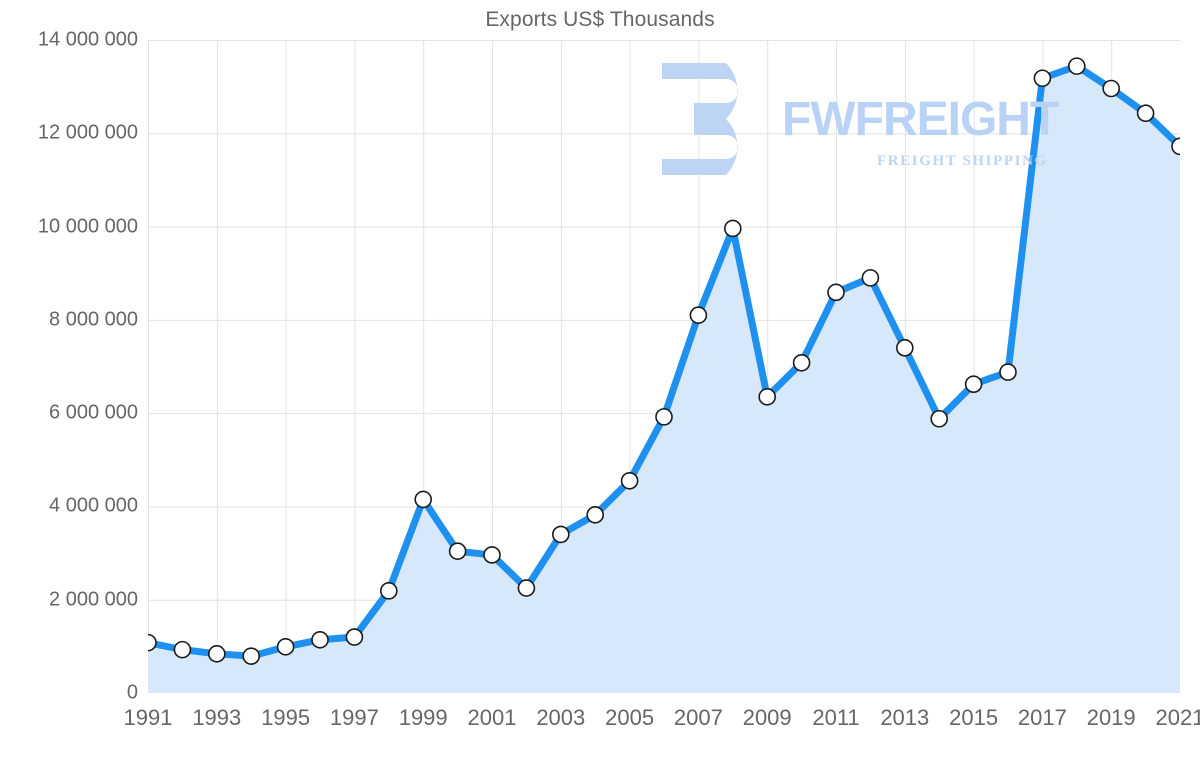 This screenshot has height=763, width=1200. What do you see at coordinates (93, 412) in the screenshot?
I see `y-axis-tick-label: 6 000 000` at bounding box center [93, 412].